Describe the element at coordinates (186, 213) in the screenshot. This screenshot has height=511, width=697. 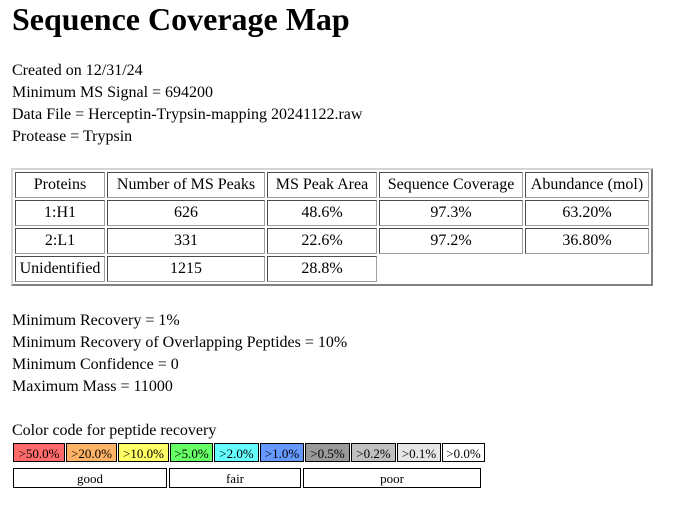
I see `cell-ms-peaks: 626` at that location.